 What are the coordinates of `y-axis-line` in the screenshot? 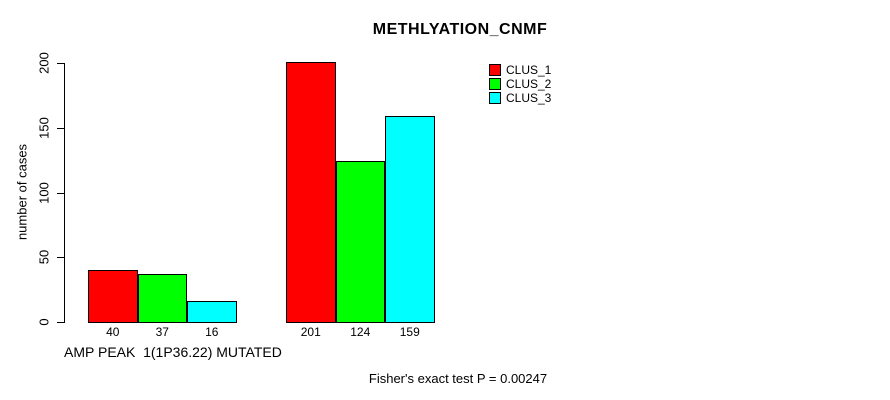 It's located at (64, 193).